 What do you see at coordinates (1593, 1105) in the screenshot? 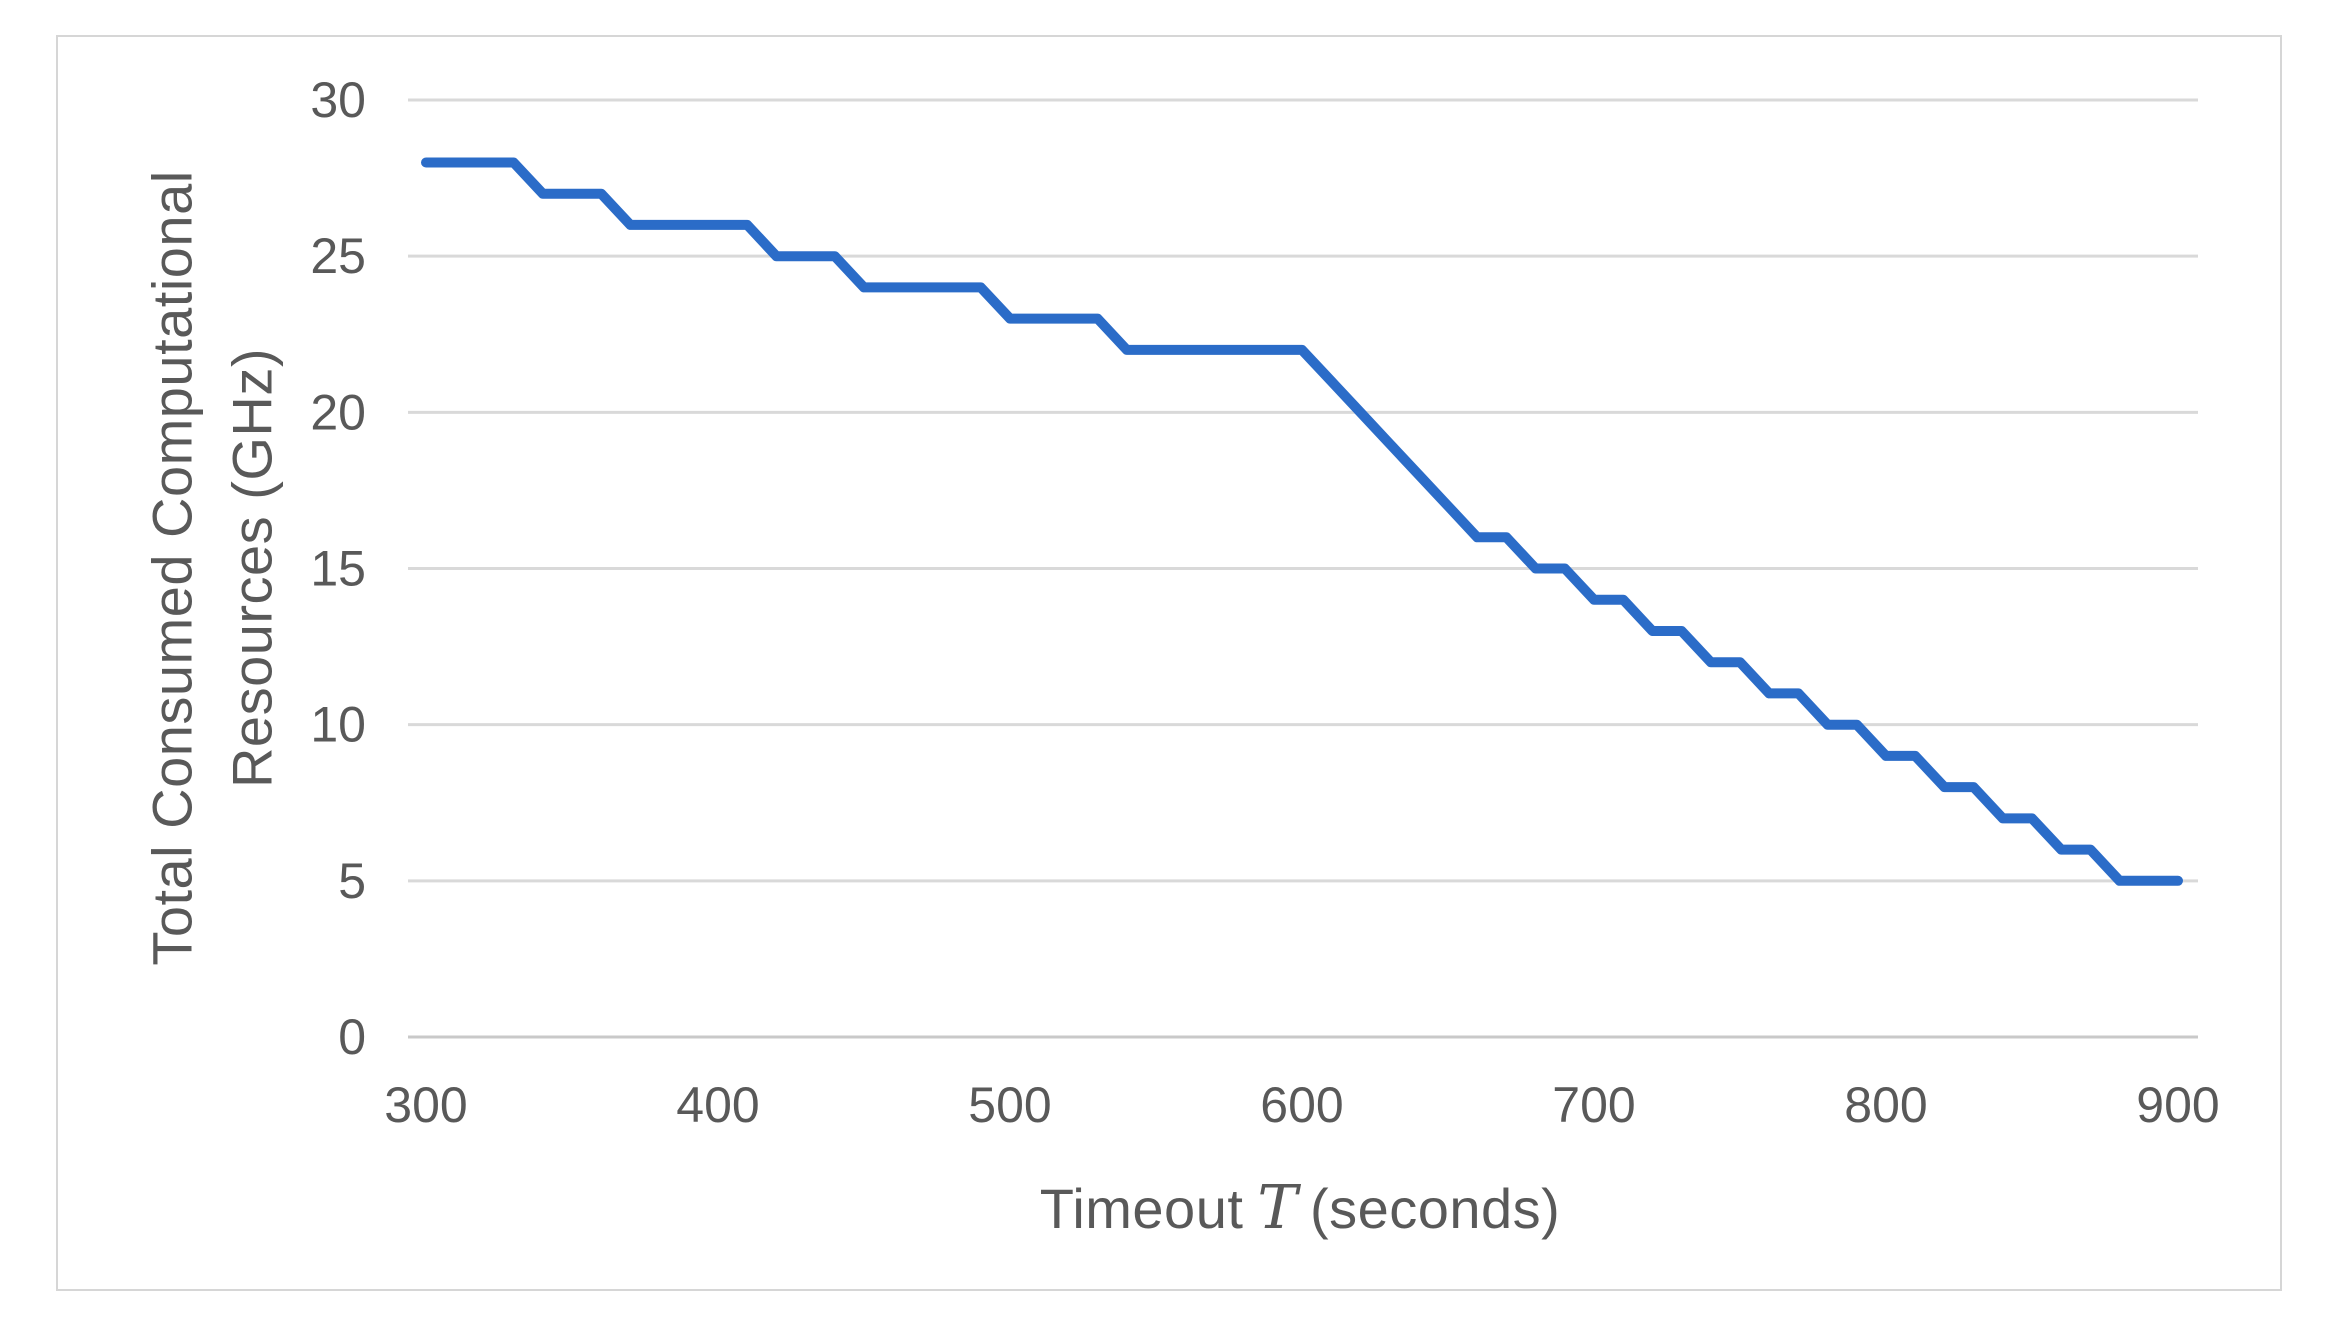
I see `x-axis-tick-label: 700` at bounding box center [1593, 1105].